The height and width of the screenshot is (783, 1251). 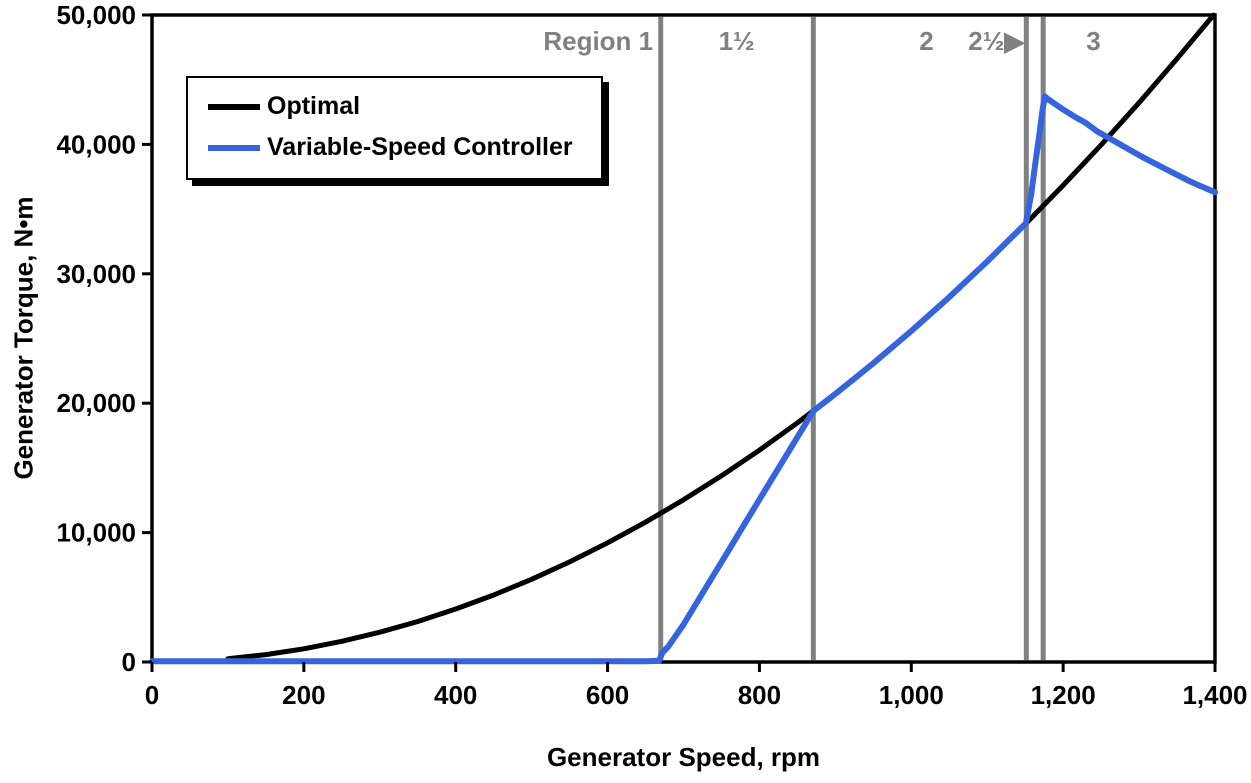 What do you see at coordinates (420, 147) in the screenshot?
I see `legend-label-variable-speed-controller: Variable-Speed Controller` at bounding box center [420, 147].